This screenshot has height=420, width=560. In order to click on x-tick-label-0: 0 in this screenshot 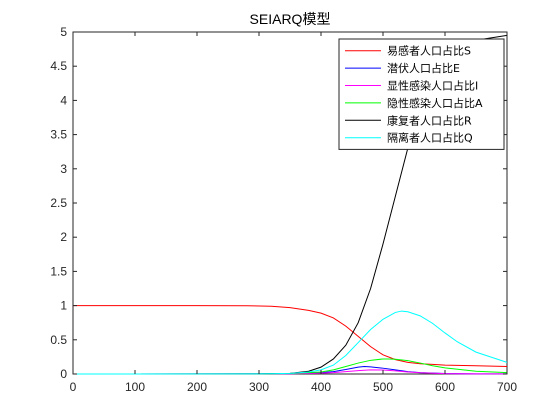, I will do `click(73, 387)`.